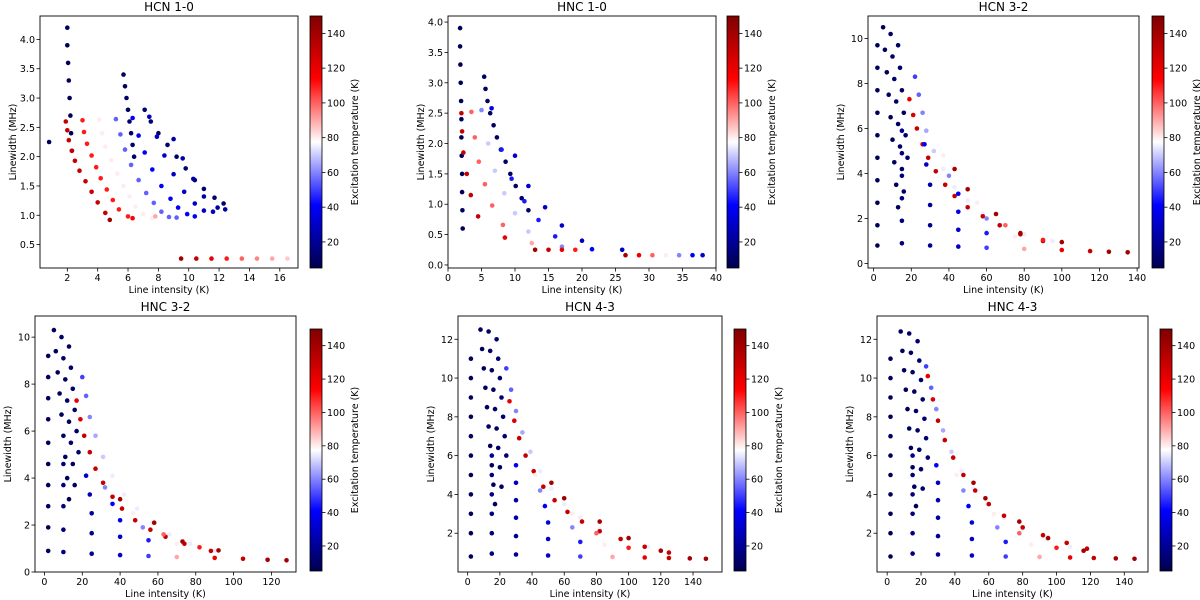 The height and width of the screenshot is (600, 1200). What do you see at coordinates (515, 278) in the screenshot?
I see `x-tick-label: 10` at bounding box center [515, 278].